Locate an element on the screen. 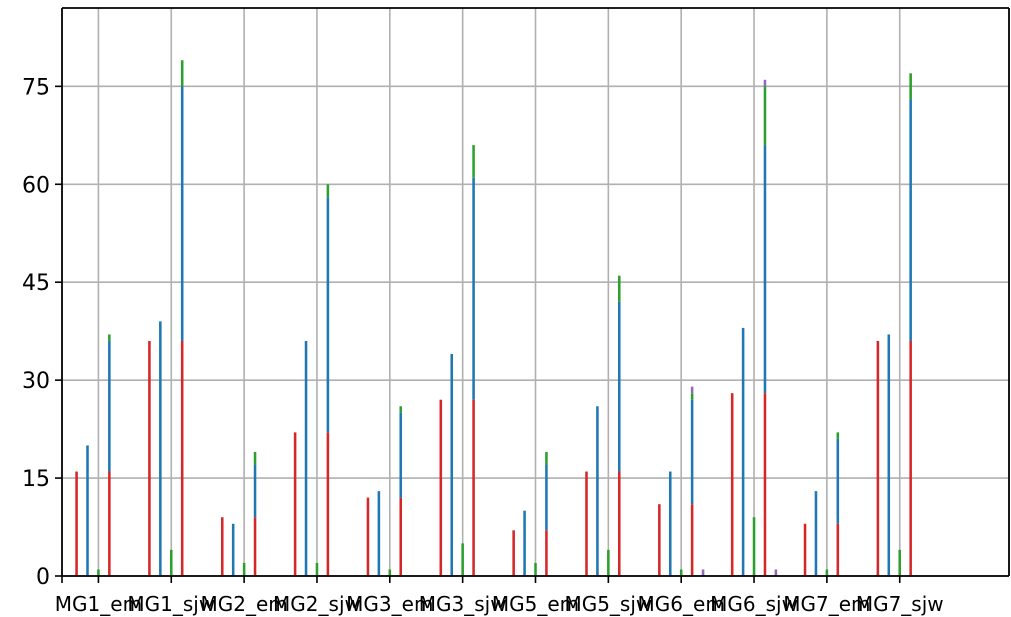 This screenshot has width=1011, height=617. x-tick-label: MG6_sjw is located at coordinates (754, 604).